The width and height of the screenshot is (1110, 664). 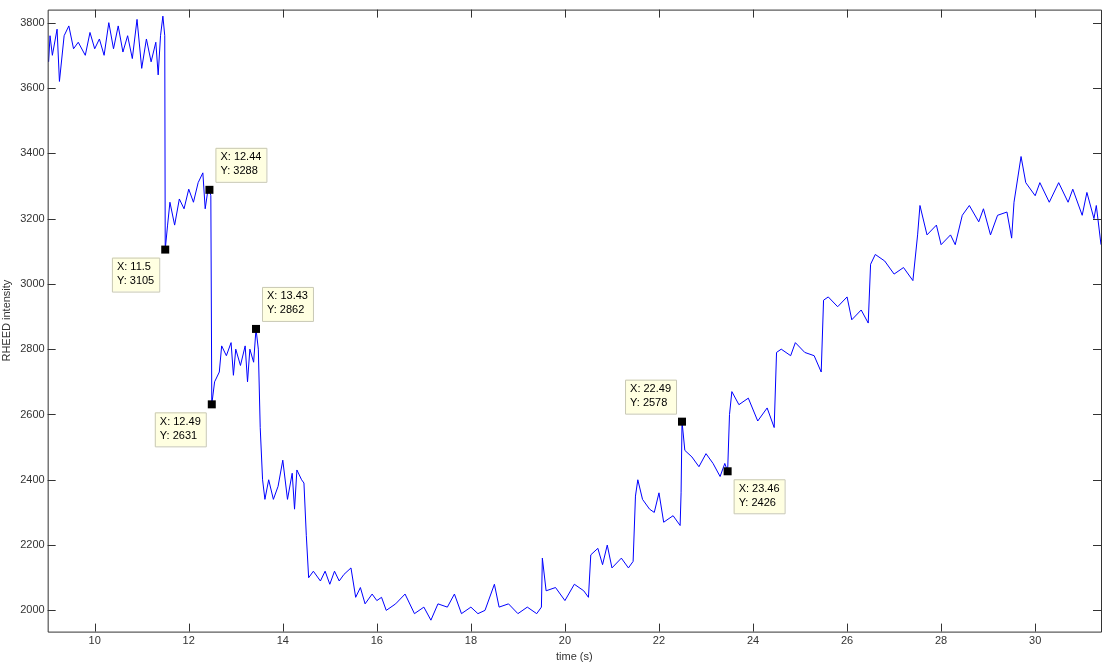 What do you see at coordinates (32, 282) in the screenshot?
I see `y-tick-label: 3000` at bounding box center [32, 282].